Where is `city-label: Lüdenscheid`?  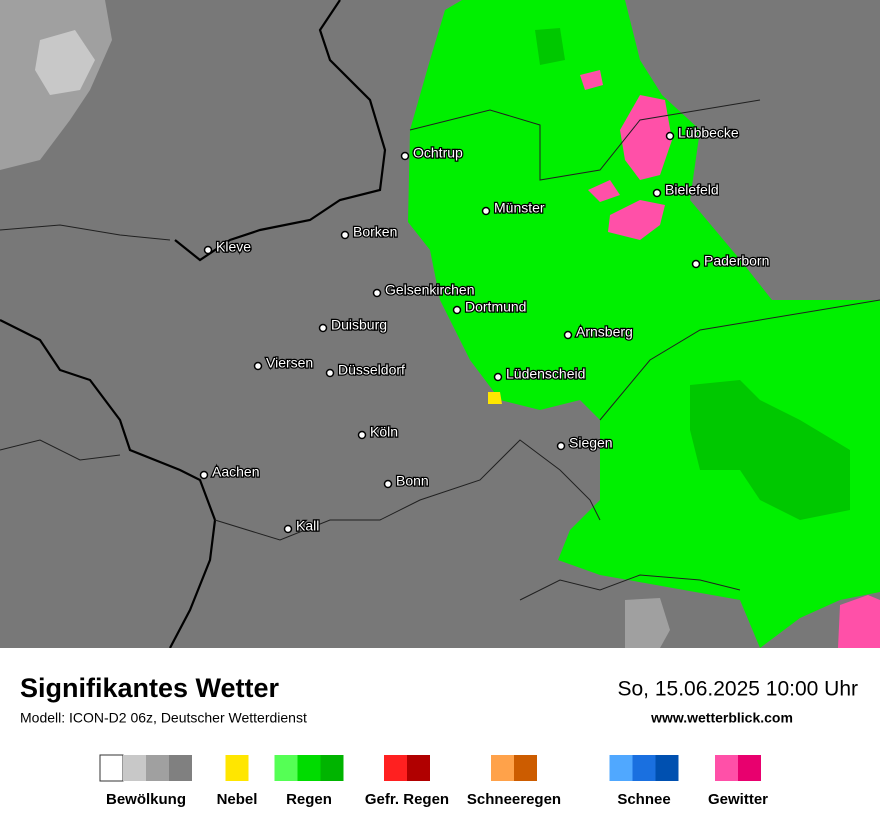 city-label: Lüdenscheid is located at coordinates (545, 374).